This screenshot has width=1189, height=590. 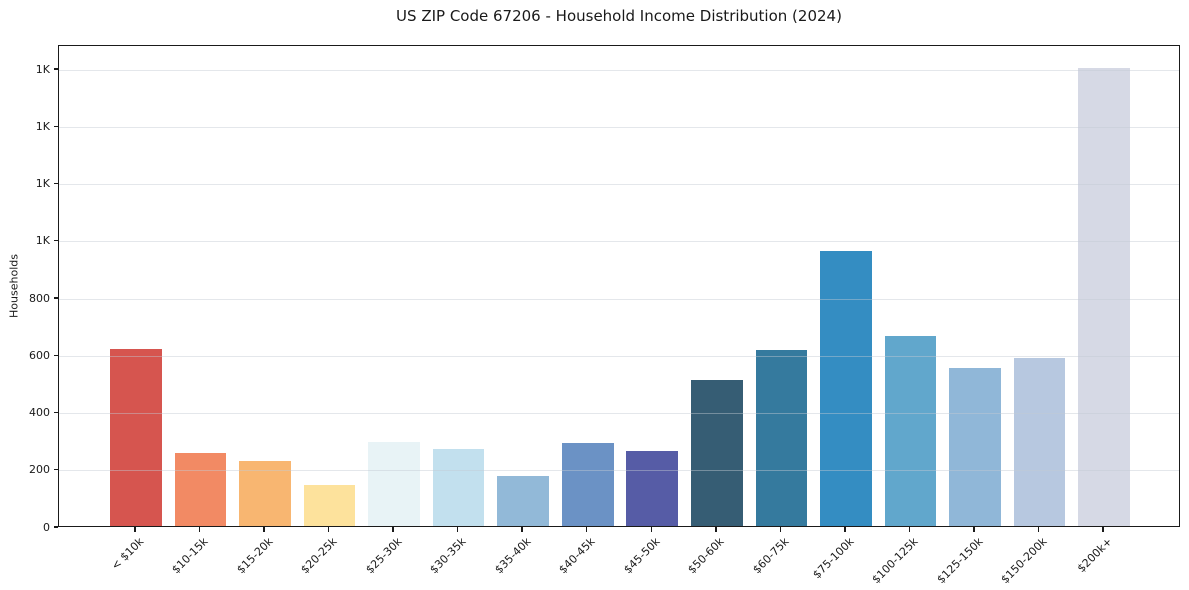 What do you see at coordinates (587, 484) in the screenshot?
I see `bar-$40-45k` at bounding box center [587, 484].